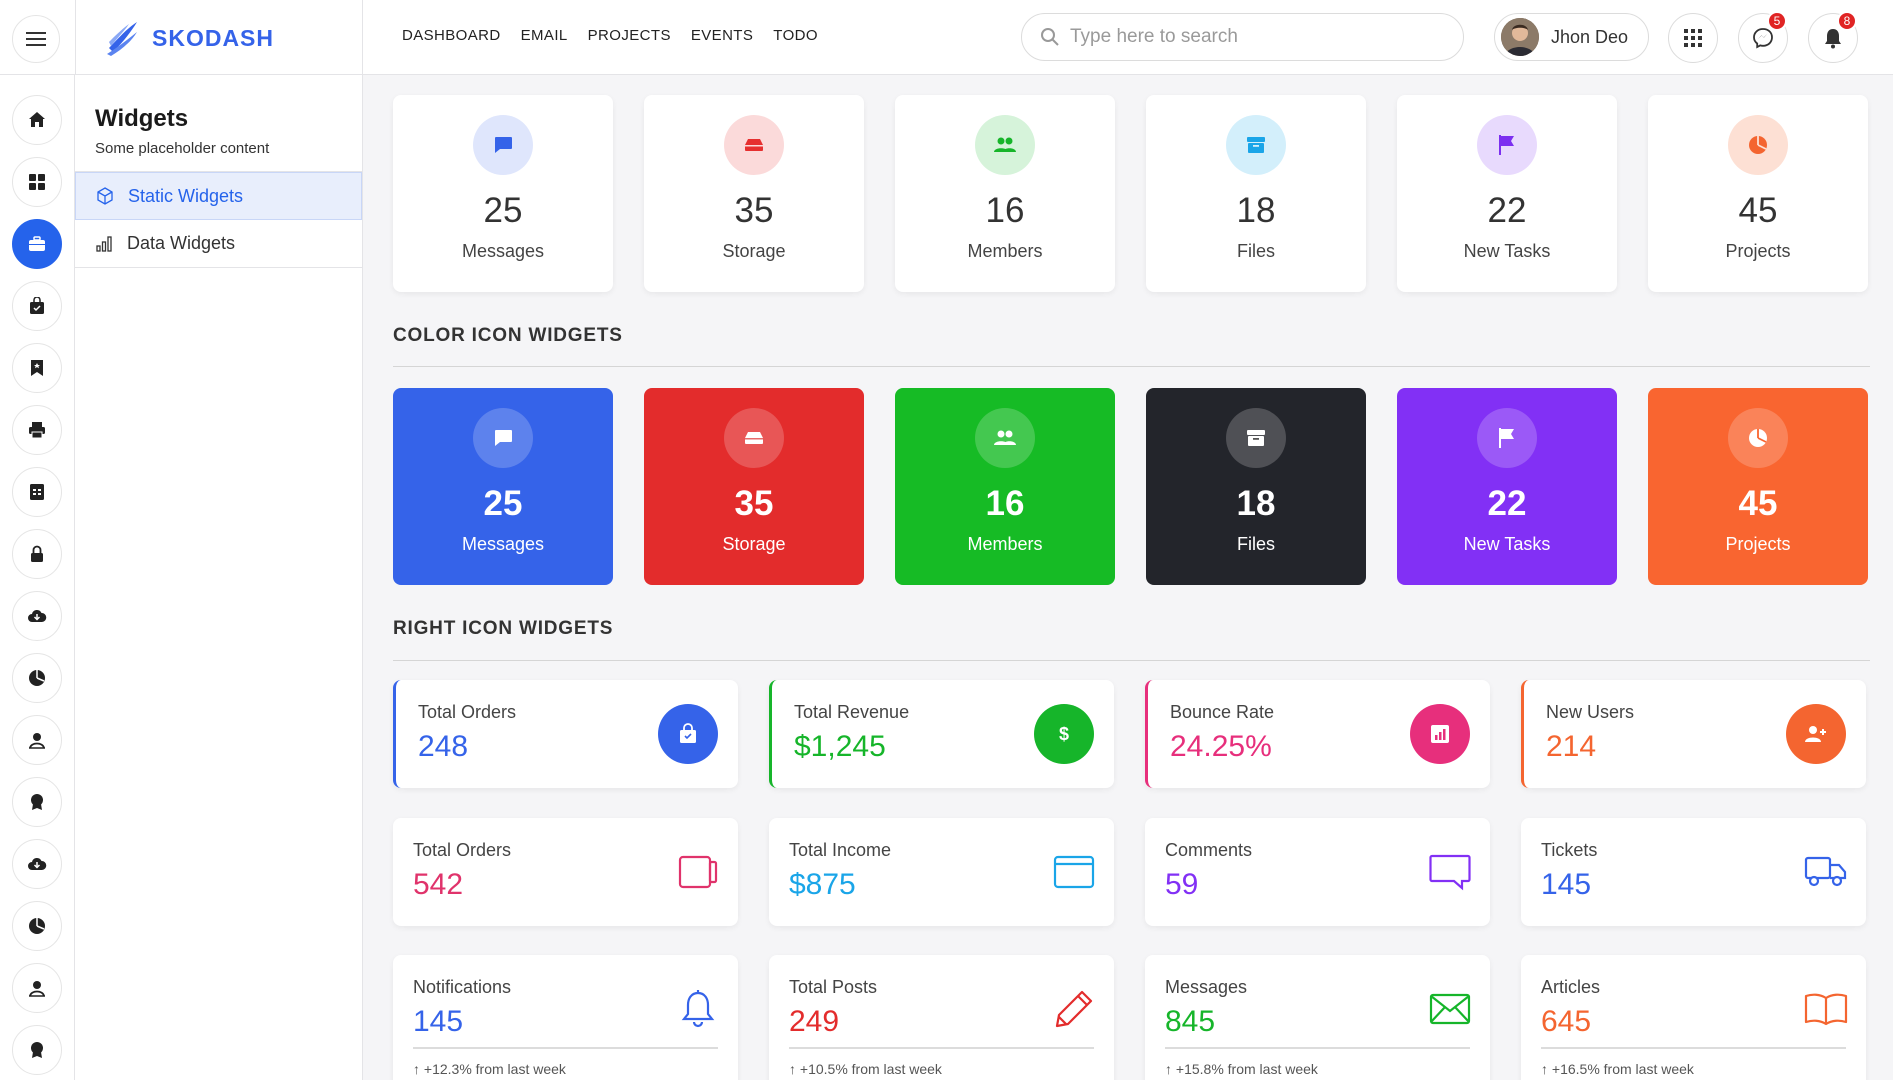 The height and width of the screenshot is (1080, 1893). What do you see at coordinates (698, 872) in the screenshot?
I see `wallet-icon` at bounding box center [698, 872].